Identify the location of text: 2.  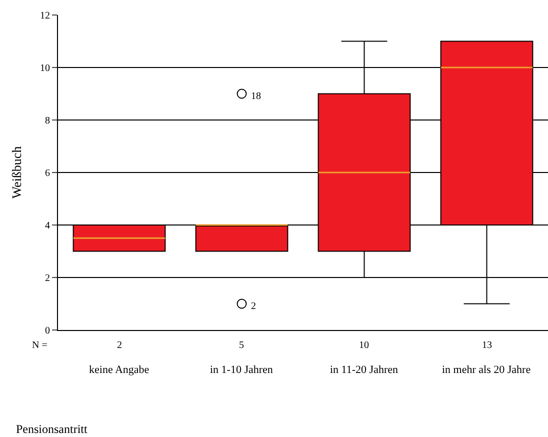
(119, 345).